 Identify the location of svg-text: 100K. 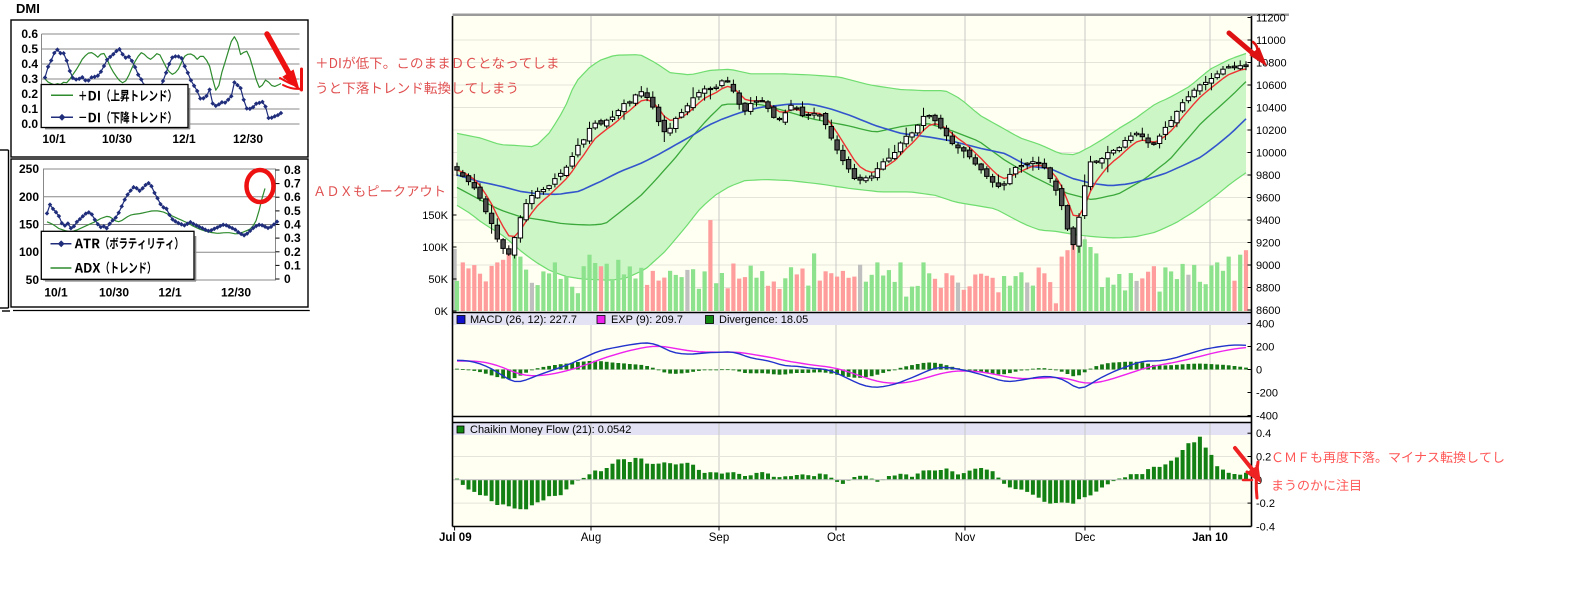
(435, 248).